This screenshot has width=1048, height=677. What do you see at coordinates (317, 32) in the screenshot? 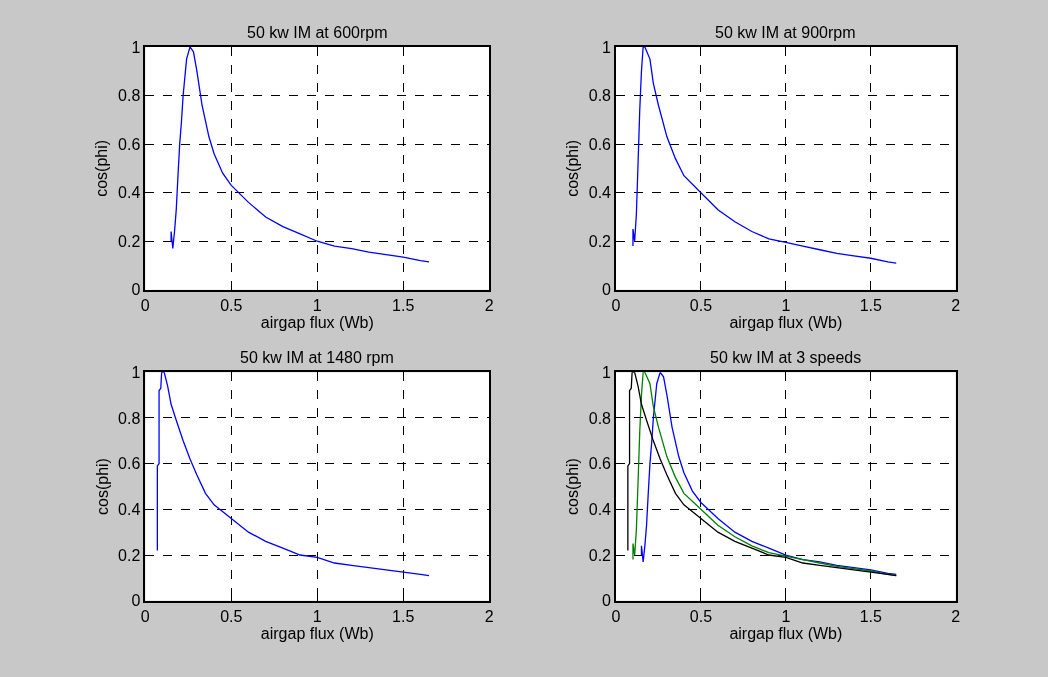
I see `chart-title: 50 kw IM at 600rpm` at bounding box center [317, 32].